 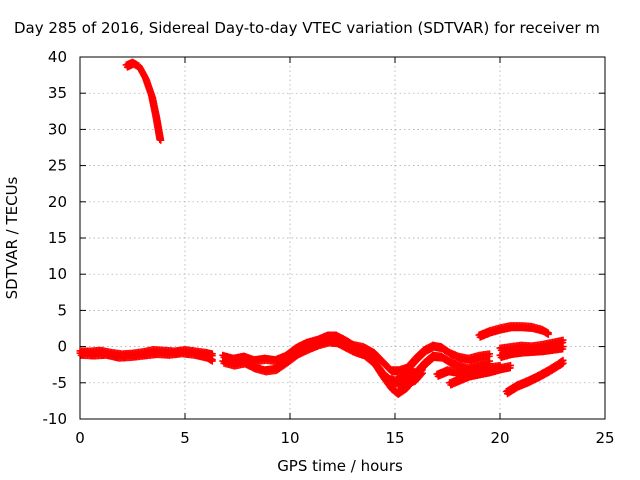 I want to click on x-tick-label: 15, so click(x=394, y=438).